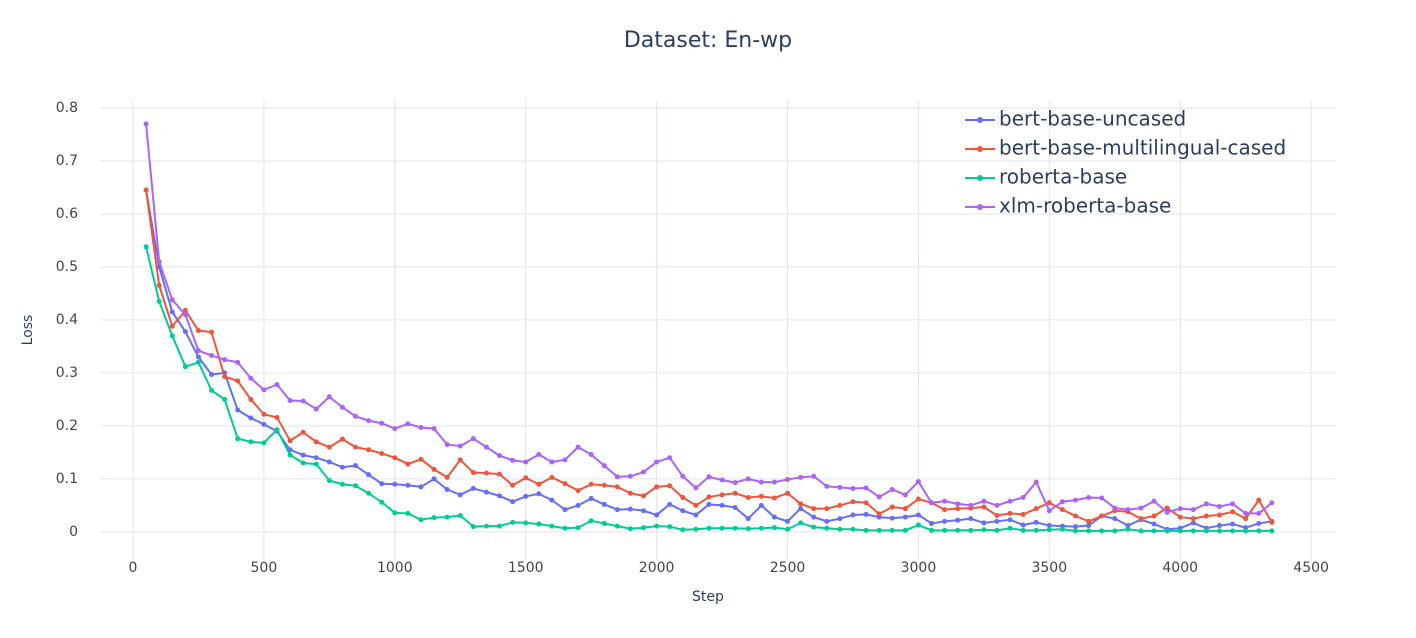 The image size is (1416, 638). Describe the element at coordinates (919, 568) in the screenshot. I see `x-tick-label: 3000` at that location.